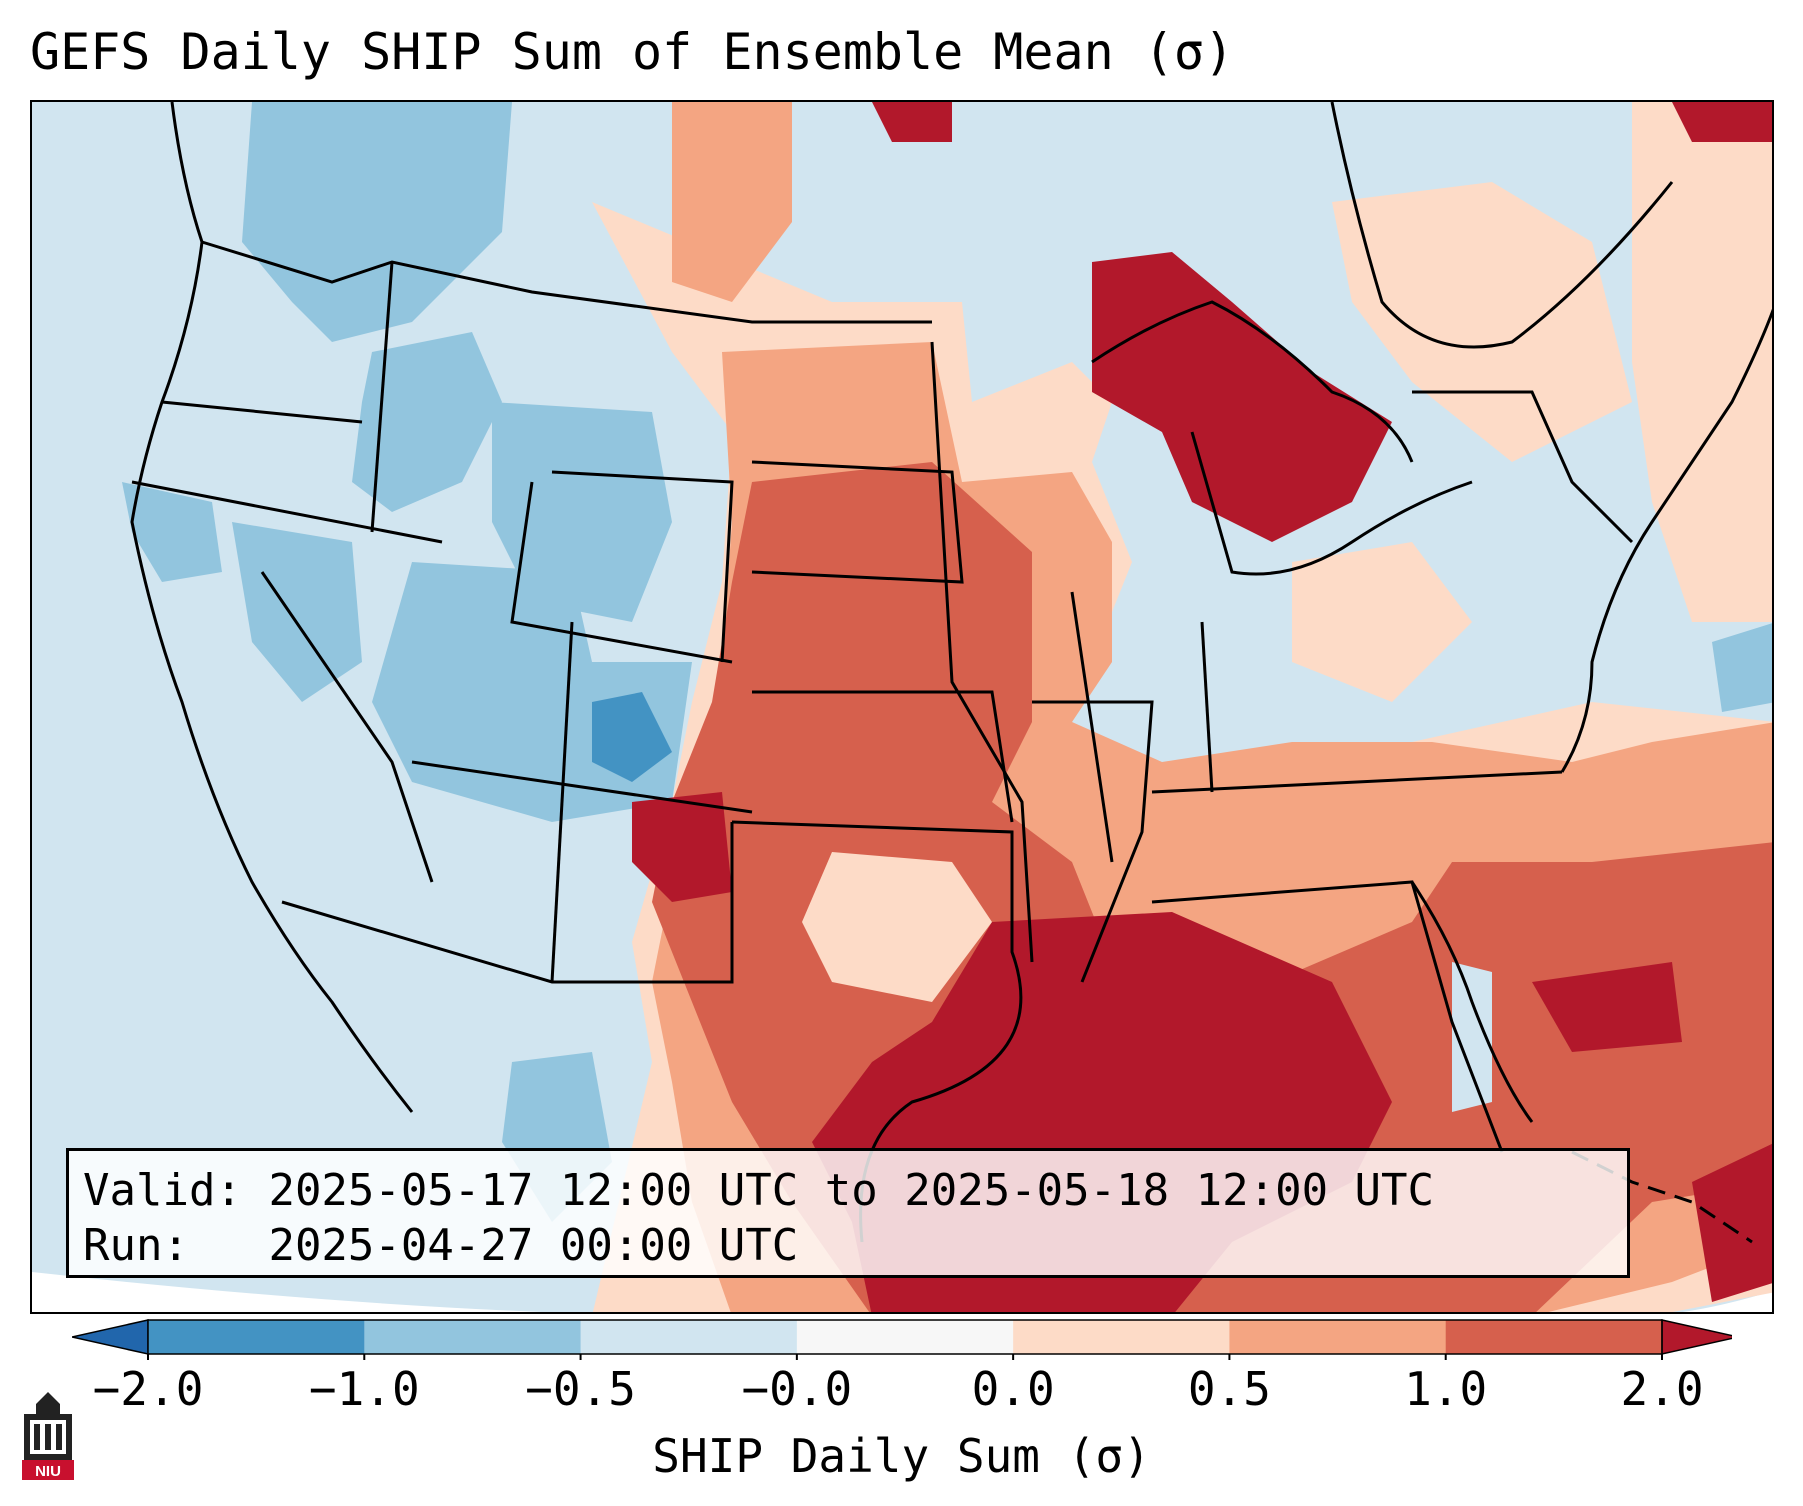  Describe the element at coordinates (377, 222) in the screenshot. I see `region-neg-nw` at that location.